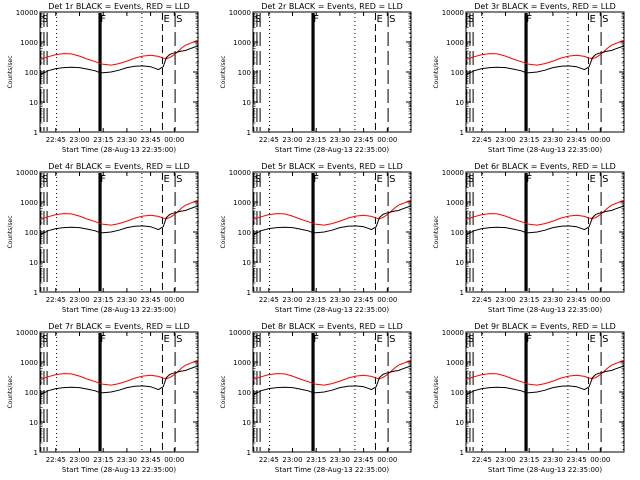 The width and height of the screenshot is (640, 480). I want to click on panel-title: Det 2r BLACK = Events, RED = LLD, so click(332, 6).